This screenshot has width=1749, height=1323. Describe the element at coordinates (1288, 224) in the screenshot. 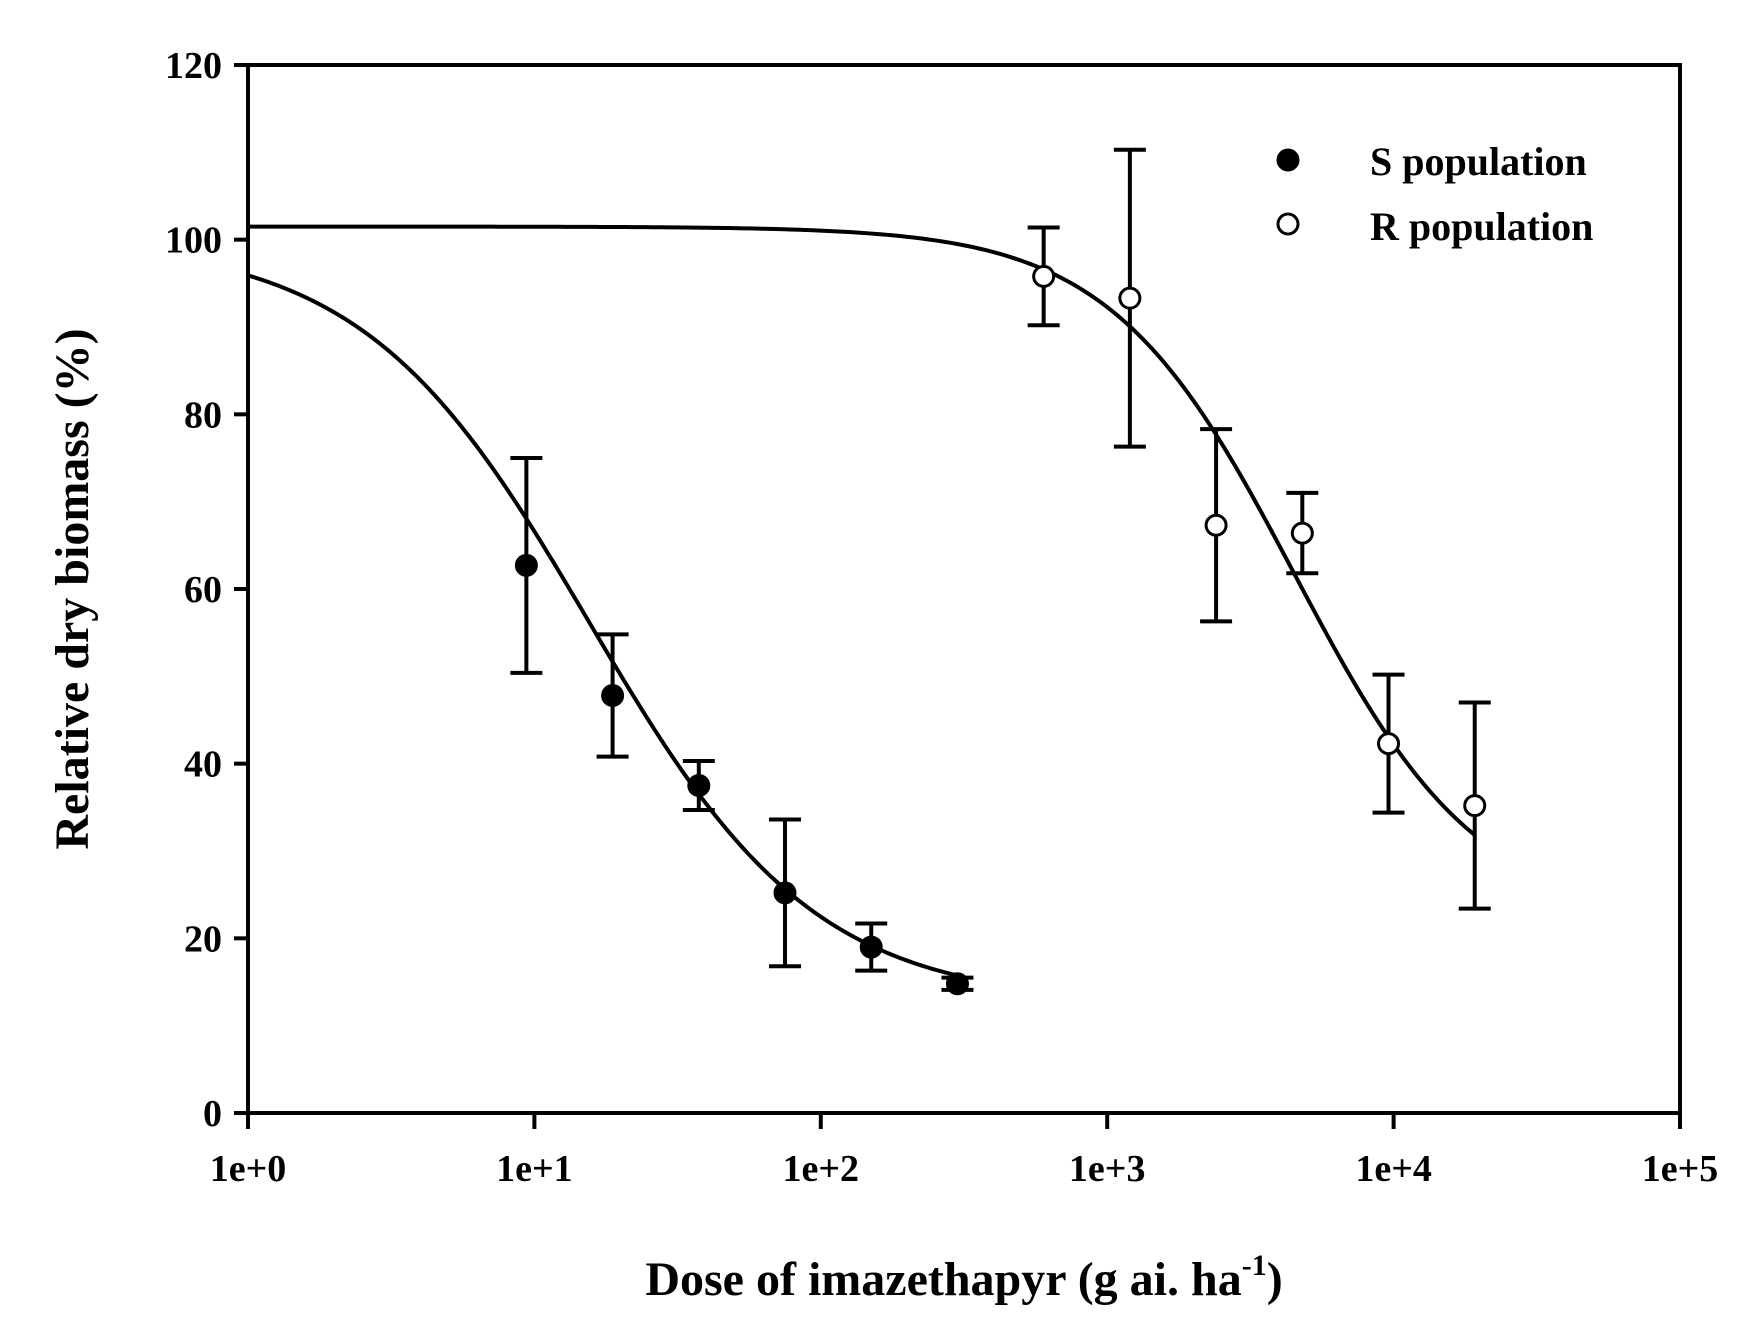

I see `legend-marker-r-population` at that location.